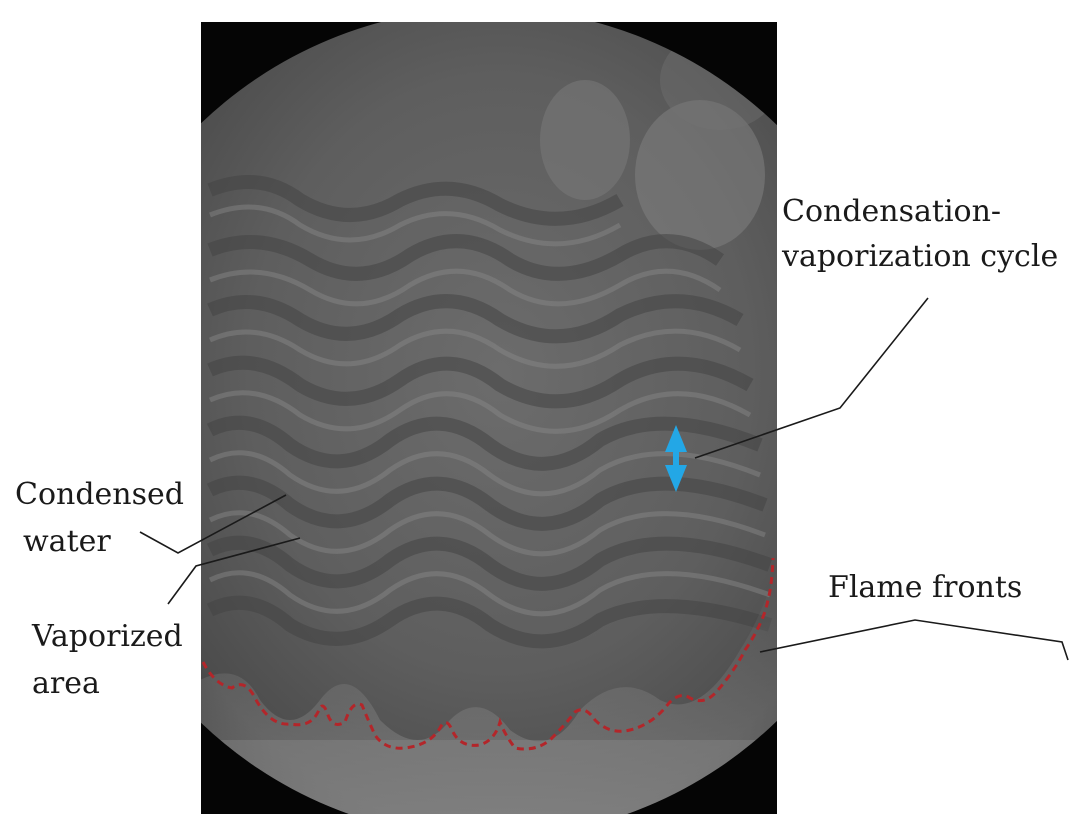 This screenshot has width=1070, height=830. What do you see at coordinates (811, 378) in the screenshot?
I see `cycle-leader-line` at bounding box center [811, 378].